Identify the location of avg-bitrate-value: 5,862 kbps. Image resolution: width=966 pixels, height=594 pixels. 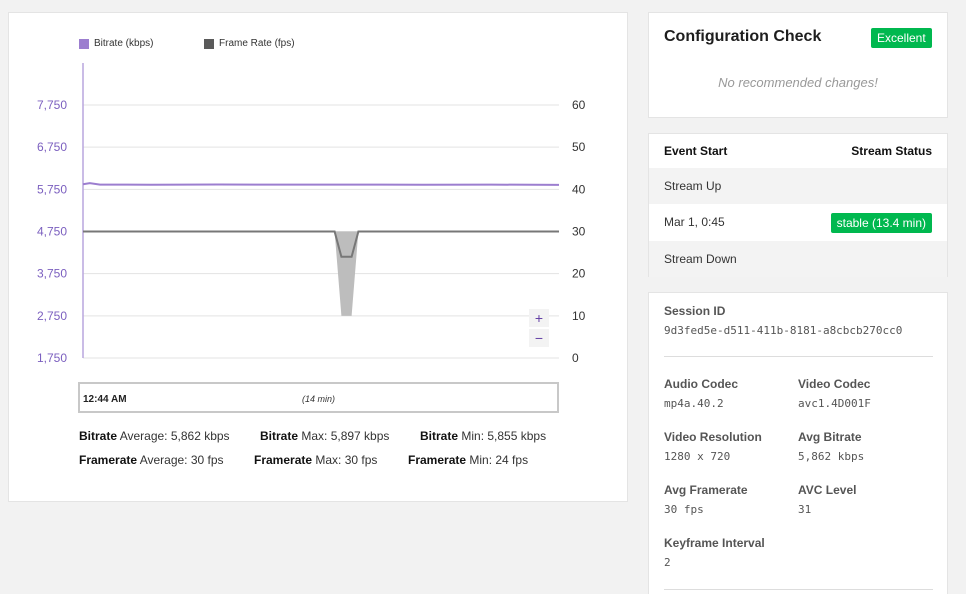
(831, 456).